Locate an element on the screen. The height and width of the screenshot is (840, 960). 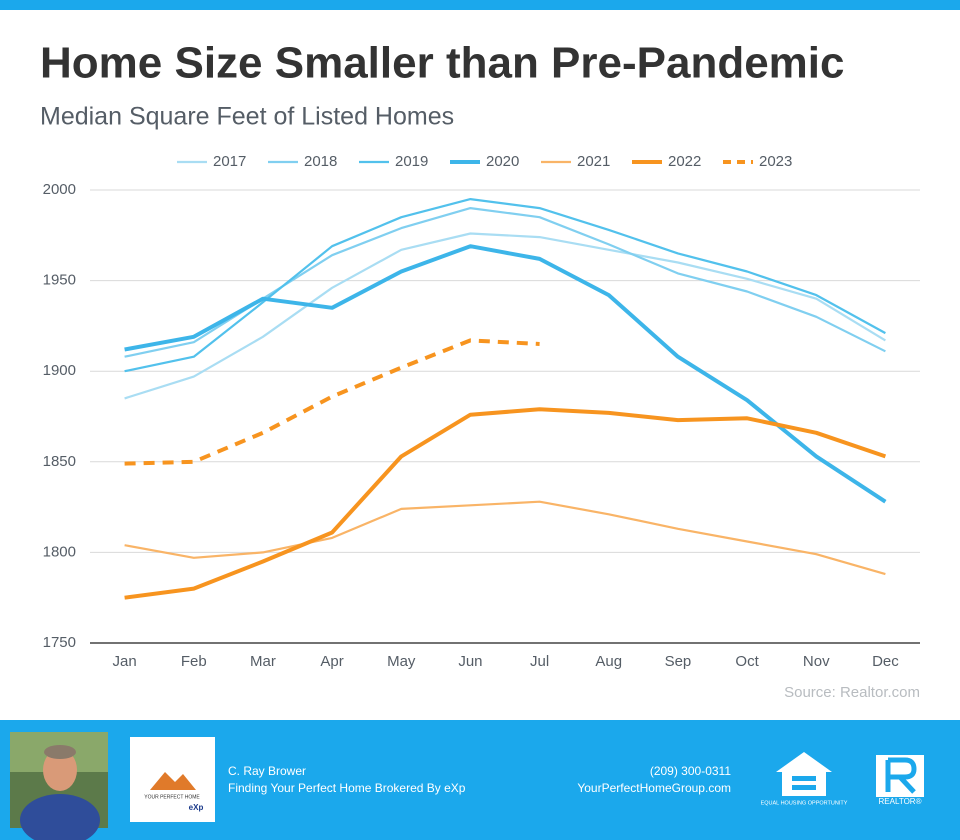
x-tick-label: Sep is located at coordinates (678, 661).